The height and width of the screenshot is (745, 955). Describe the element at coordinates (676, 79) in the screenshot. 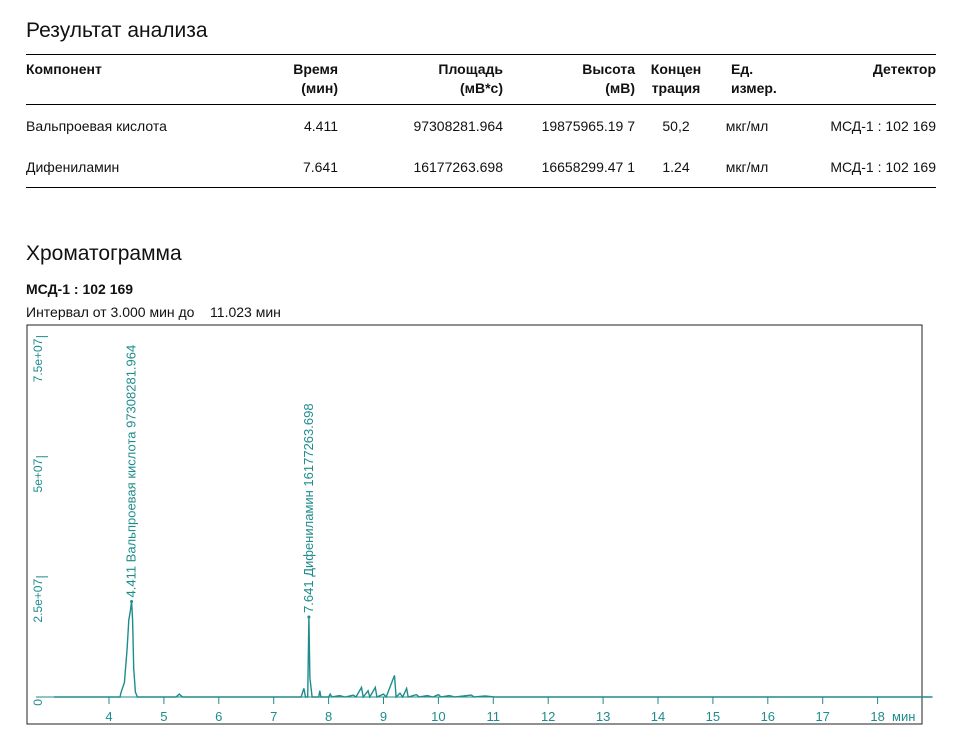

I see `column-header-concentration: Концен трация` at that location.